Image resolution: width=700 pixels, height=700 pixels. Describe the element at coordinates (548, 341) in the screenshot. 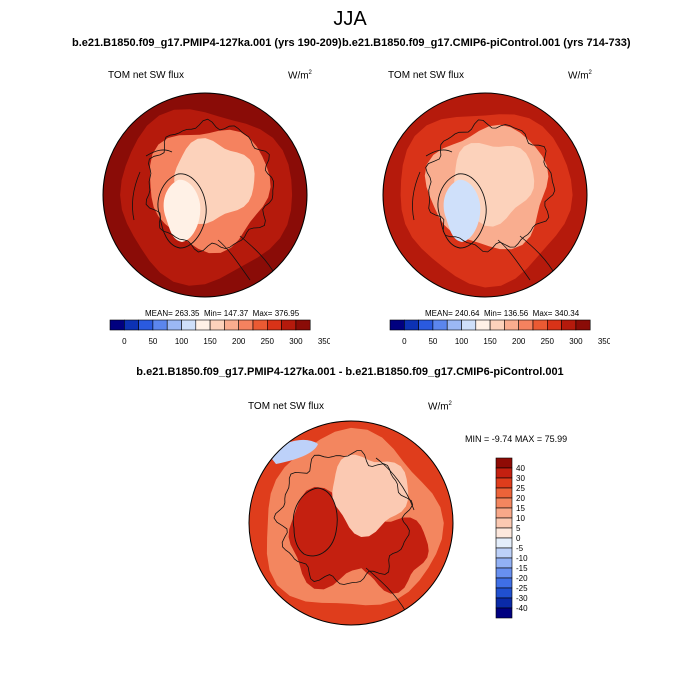

I see `panel2-colorbar-tick: 250` at that location.